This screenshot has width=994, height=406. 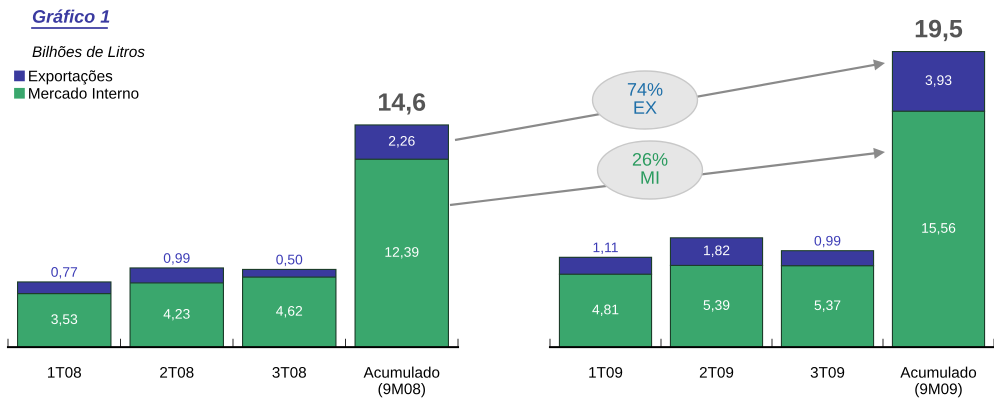 What do you see at coordinates (71, 16) in the screenshot?
I see `chart-title: Gráfico 1` at bounding box center [71, 16].